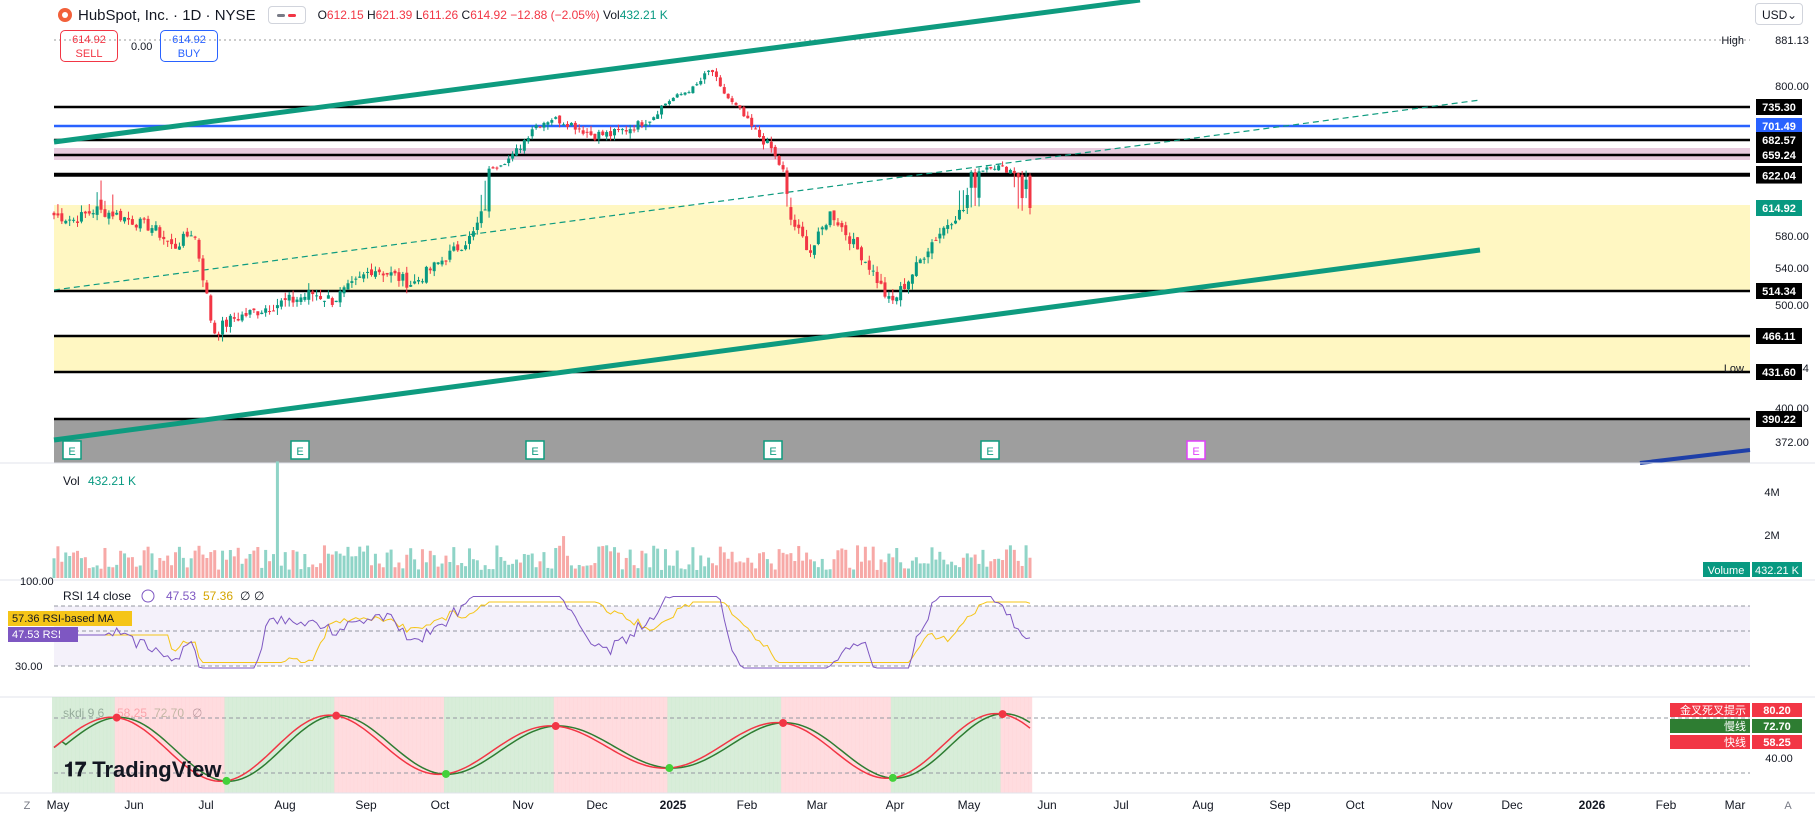  Describe the element at coordinates (286, 15) in the screenshot. I see `chart-type-toggle` at that location.